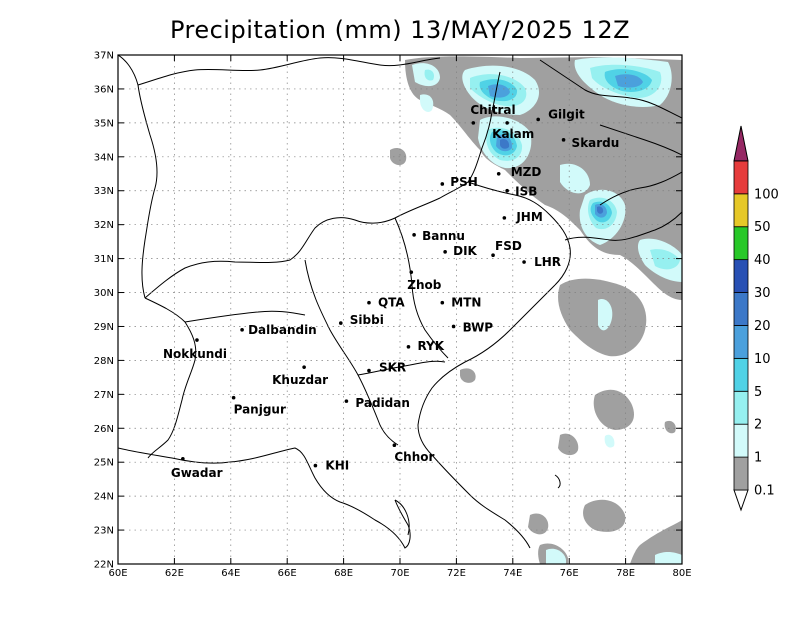 This screenshot has height=618, width=800. Describe the element at coordinates (104, 463) in the screenshot. I see `lat-tick-label: 25N` at that location.